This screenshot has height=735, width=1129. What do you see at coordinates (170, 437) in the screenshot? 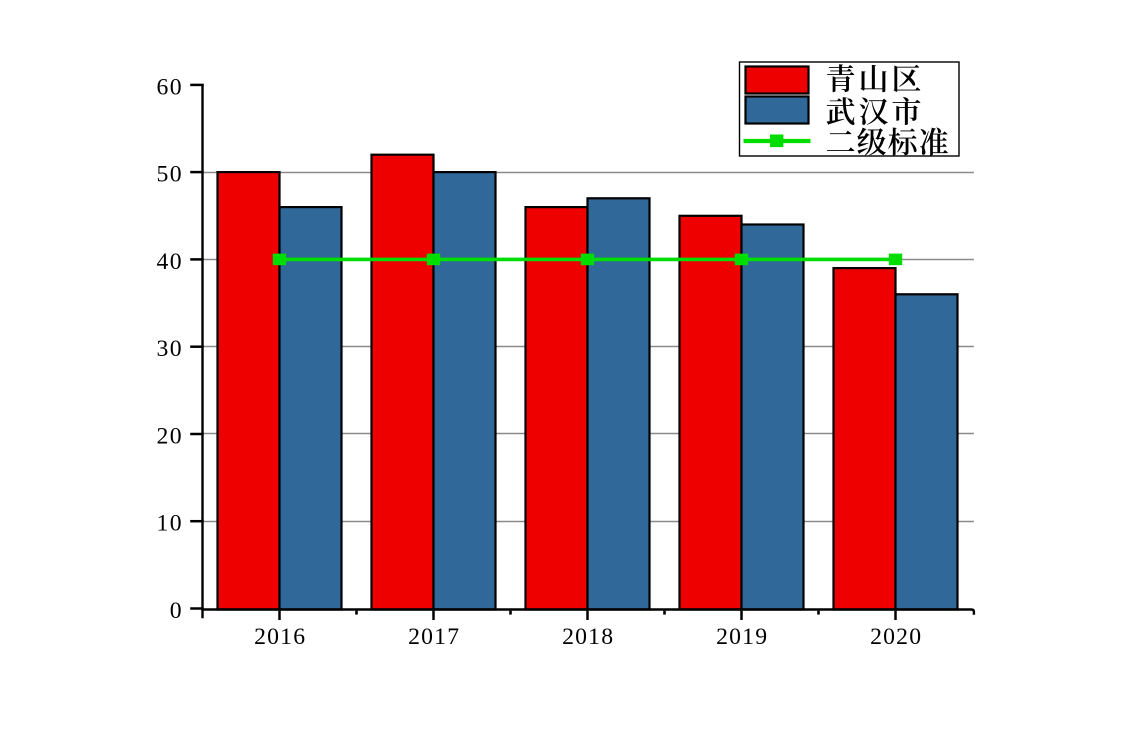
I see `svg-text: 20` at bounding box center [170, 437].